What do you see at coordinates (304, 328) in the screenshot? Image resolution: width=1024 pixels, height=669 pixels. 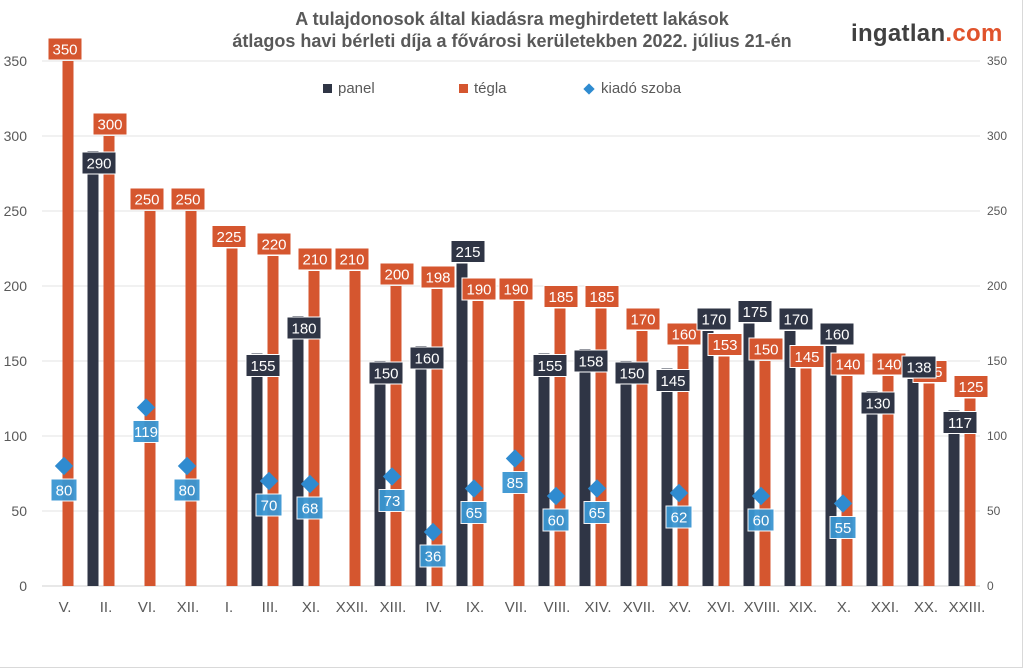 I see `data-label-panel: 180` at bounding box center [304, 328].